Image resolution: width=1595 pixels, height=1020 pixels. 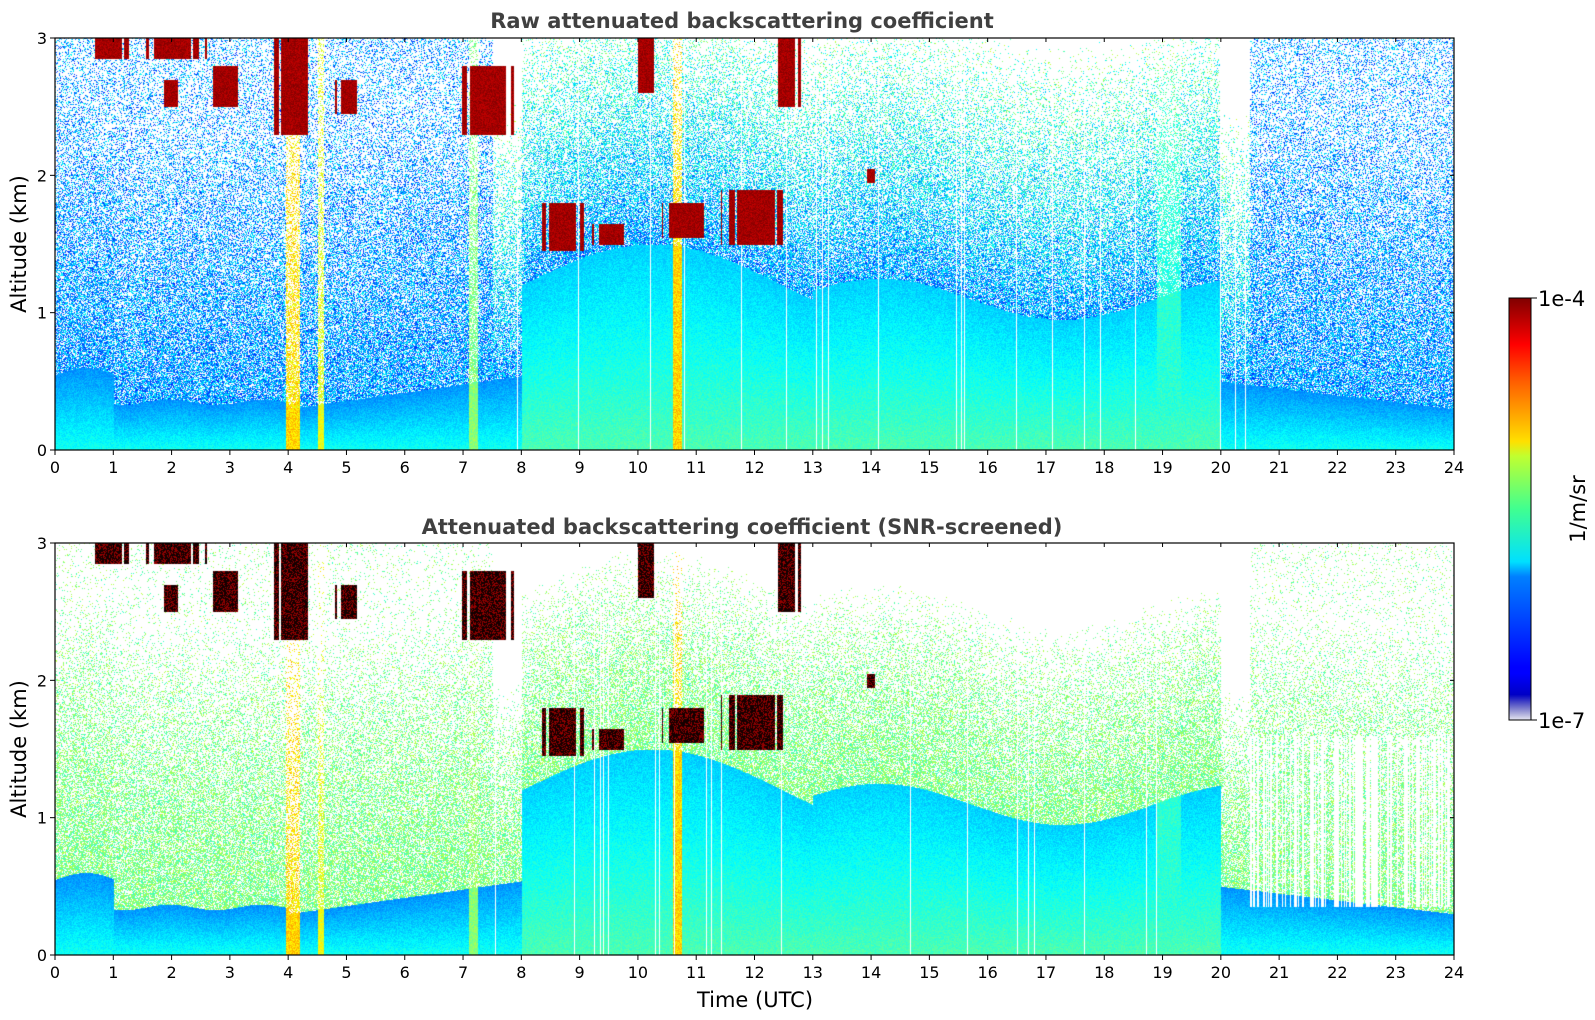 What do you see at coordinates (1549, 510) in the screenshot?
I see `colorbar: 1e-4 1e-7 1/m/sr` at bounding box center [1549, 510].